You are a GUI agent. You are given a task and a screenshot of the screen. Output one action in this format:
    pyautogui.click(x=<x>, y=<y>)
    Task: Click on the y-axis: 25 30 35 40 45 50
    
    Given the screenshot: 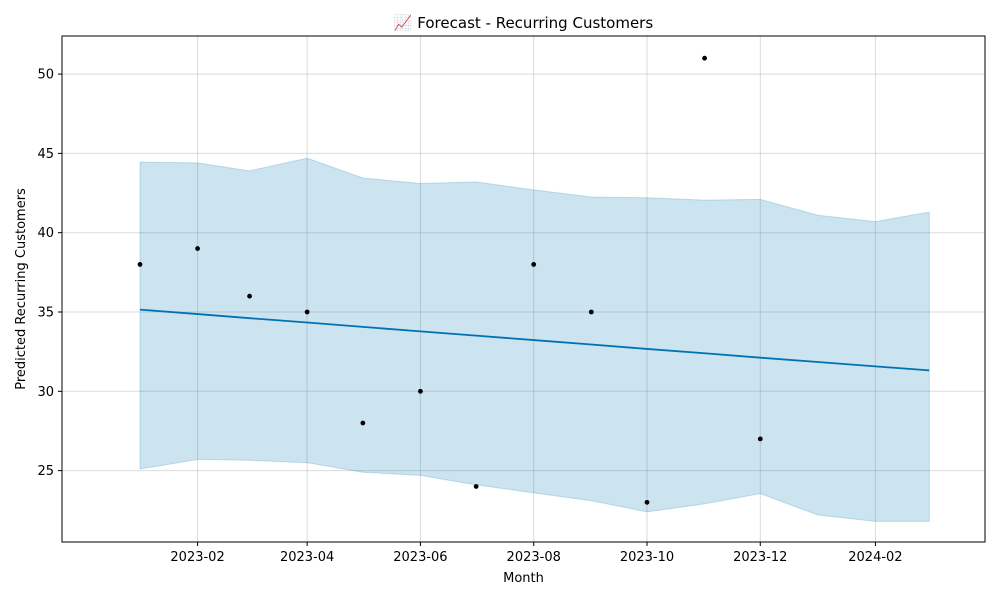 What is the action you would take?
    pyautogui.click(x=49, y=273)
    